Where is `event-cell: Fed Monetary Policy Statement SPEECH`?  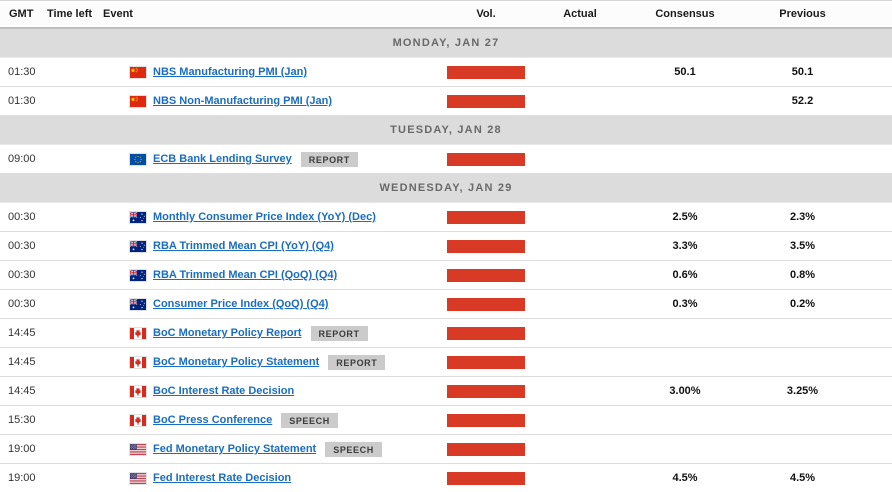
event-cell: Fed Monetary Policy Statement SPEECH is located at coordinates (273, 449).